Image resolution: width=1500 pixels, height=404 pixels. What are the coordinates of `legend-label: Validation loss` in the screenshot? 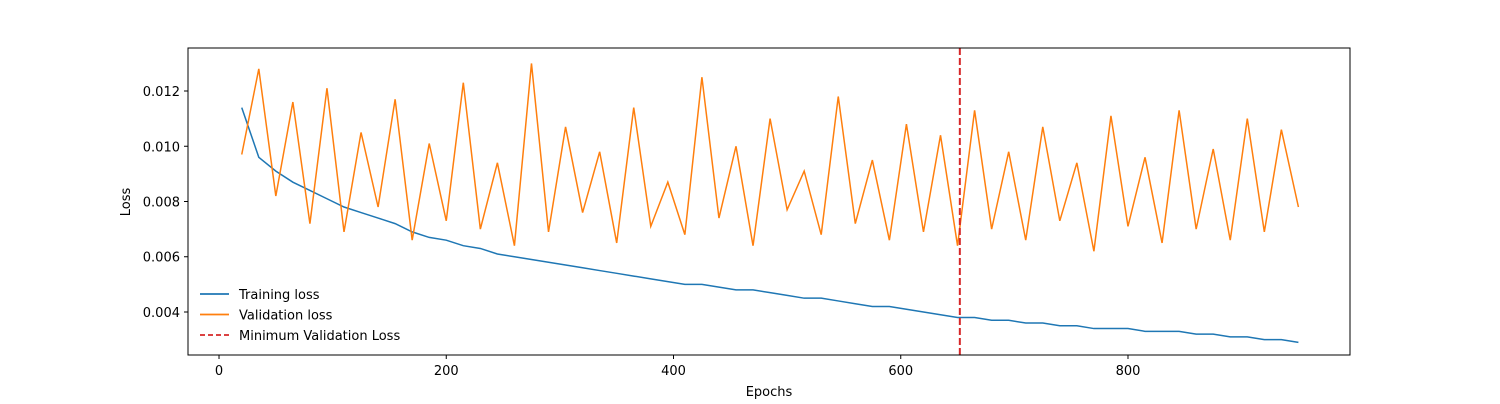 It's located at (286, 316).